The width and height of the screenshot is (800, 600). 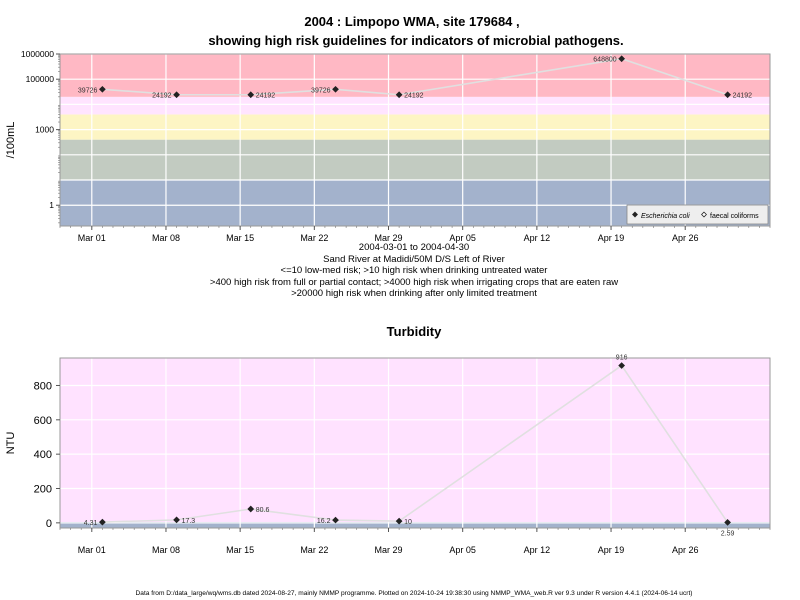 I want to click on band-high-risk, so click(x=415, y=75).